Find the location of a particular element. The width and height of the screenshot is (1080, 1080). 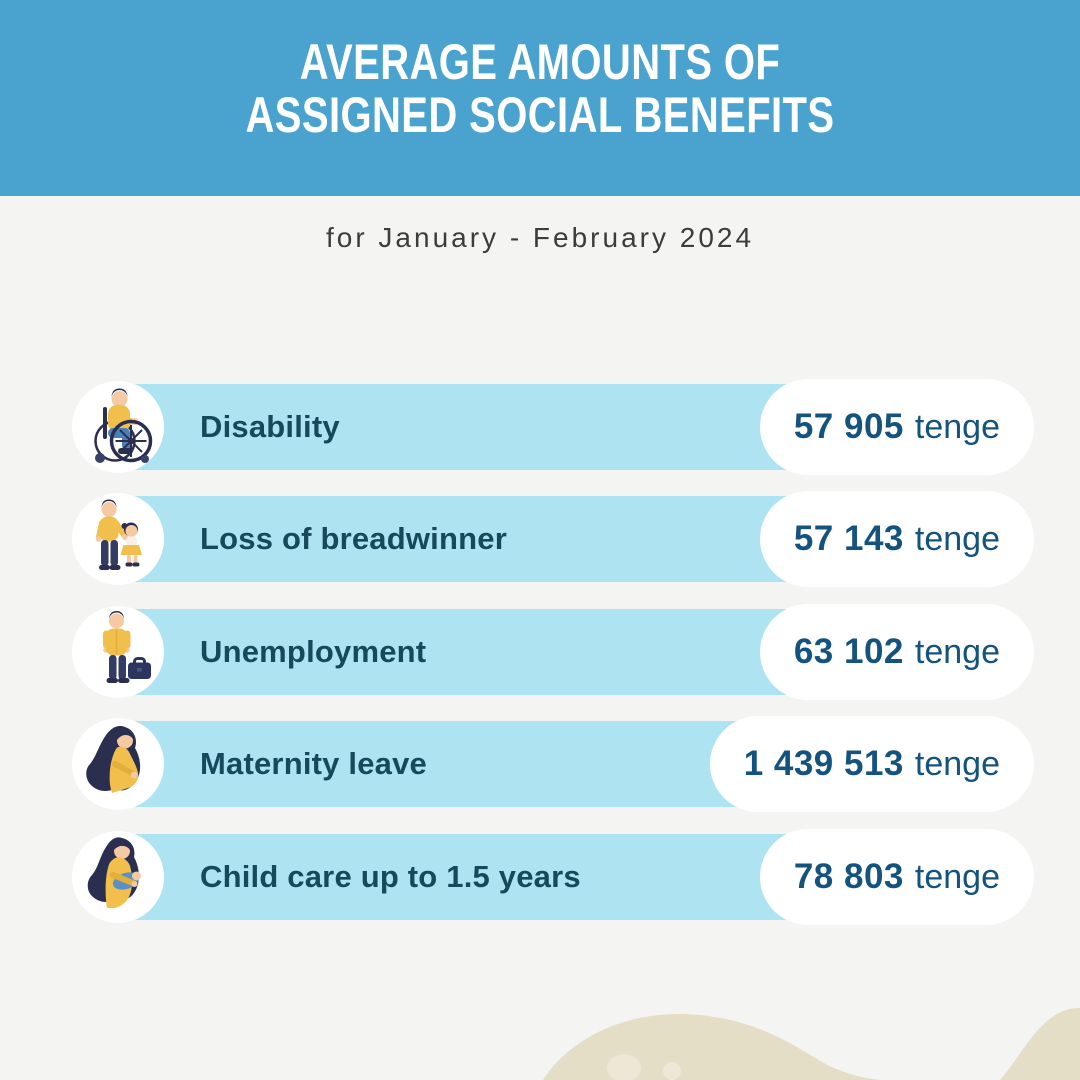

value-pill: 57 143 tenge is located at coordinates (896, 539).